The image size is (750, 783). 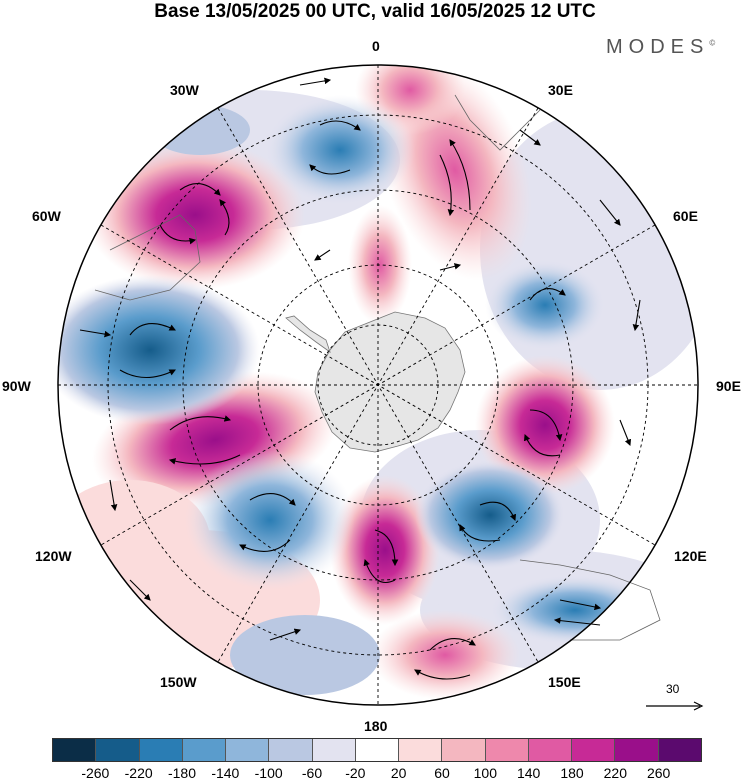 What do you see at coordinates (308, 334) in the screenshot?
I see `antarctic-peninsula` at bounding box center [308, 334].